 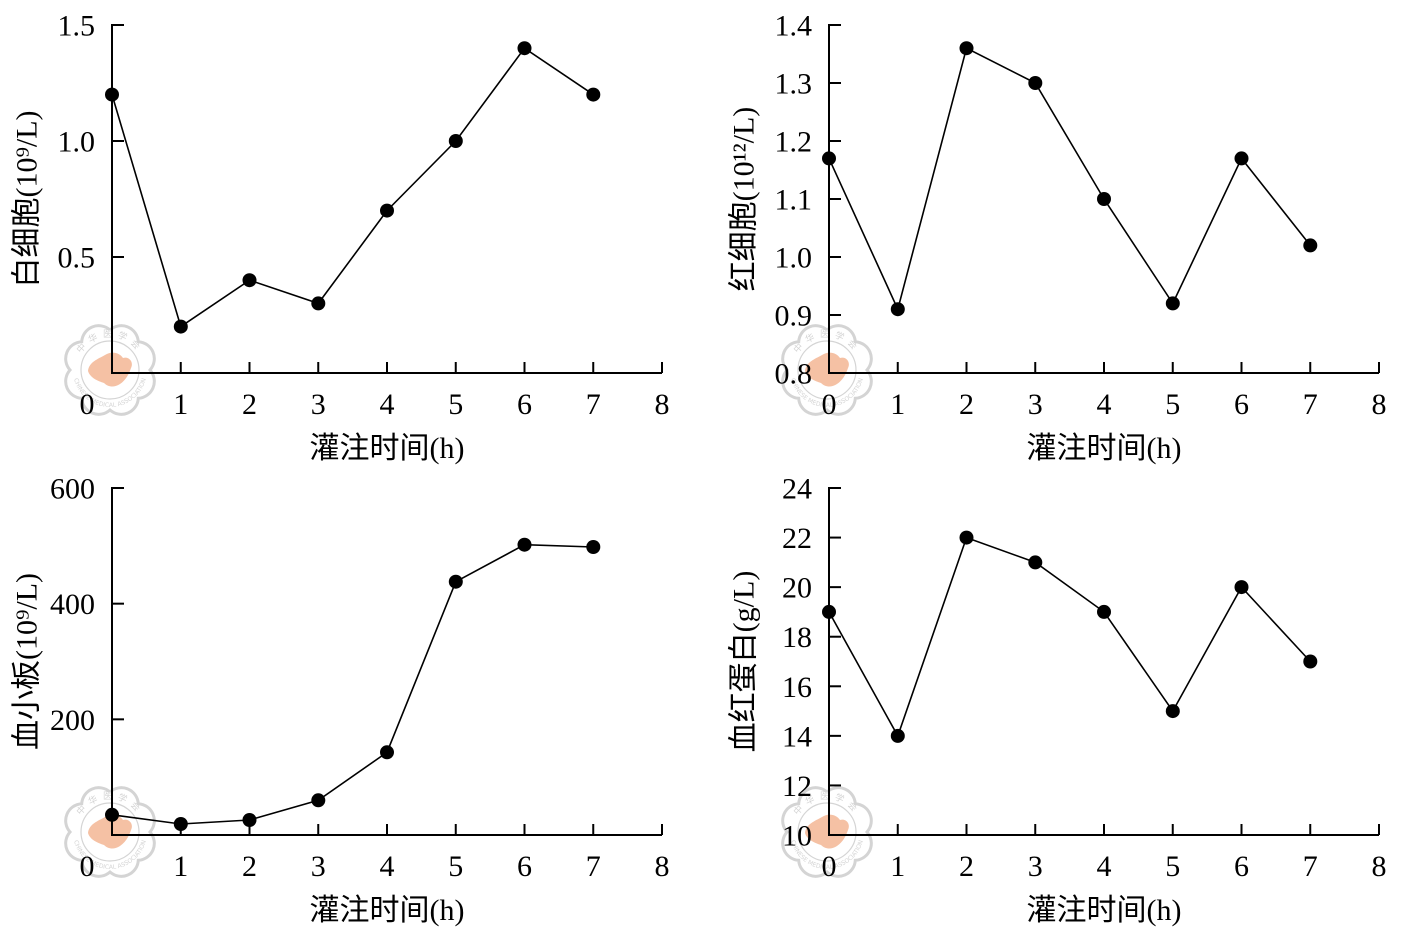 What do you see at coordinates (797, 588) in the screenshot?
I see `y-tick-label: 20` at bounding box center [797, 588].